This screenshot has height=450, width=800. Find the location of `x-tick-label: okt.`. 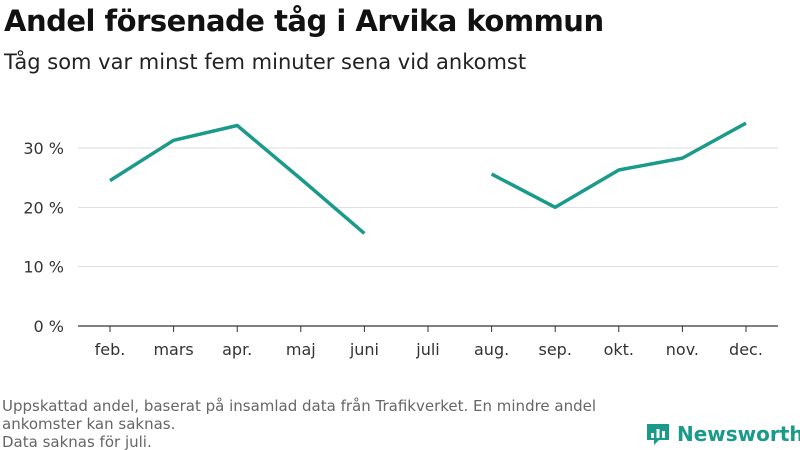

x-tick-label: okt. is located at coordinates (619, 349).